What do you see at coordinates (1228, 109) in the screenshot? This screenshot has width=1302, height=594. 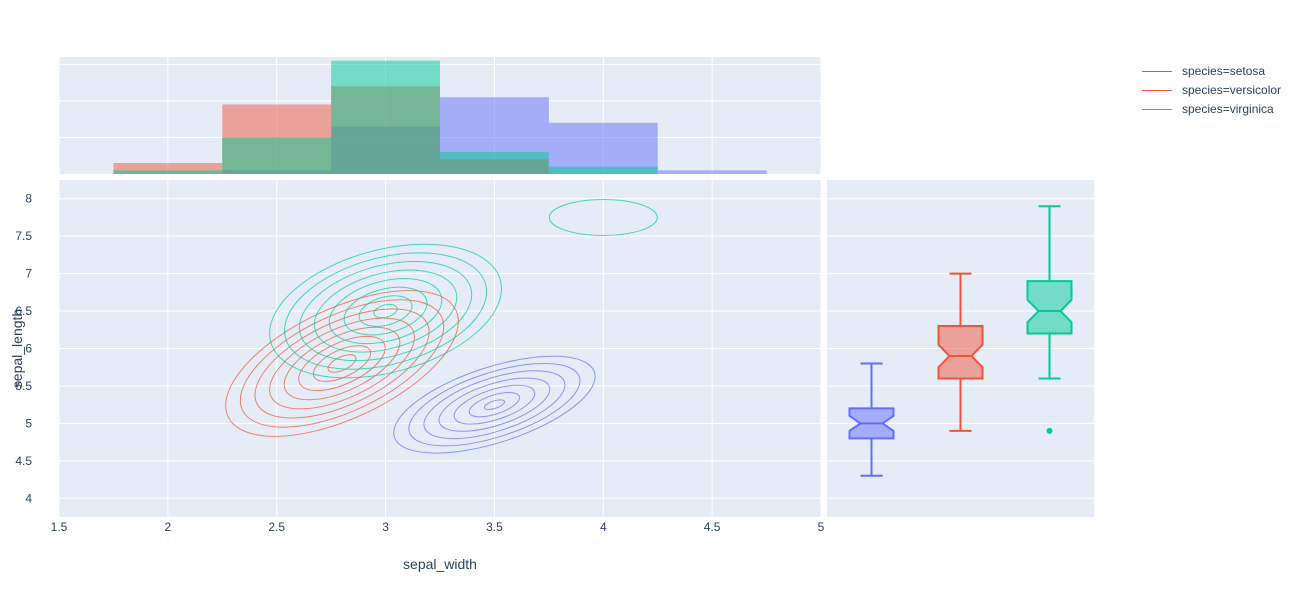 I see `legend-label-virginica: species=virginica` at bounding box center [1228, 109].